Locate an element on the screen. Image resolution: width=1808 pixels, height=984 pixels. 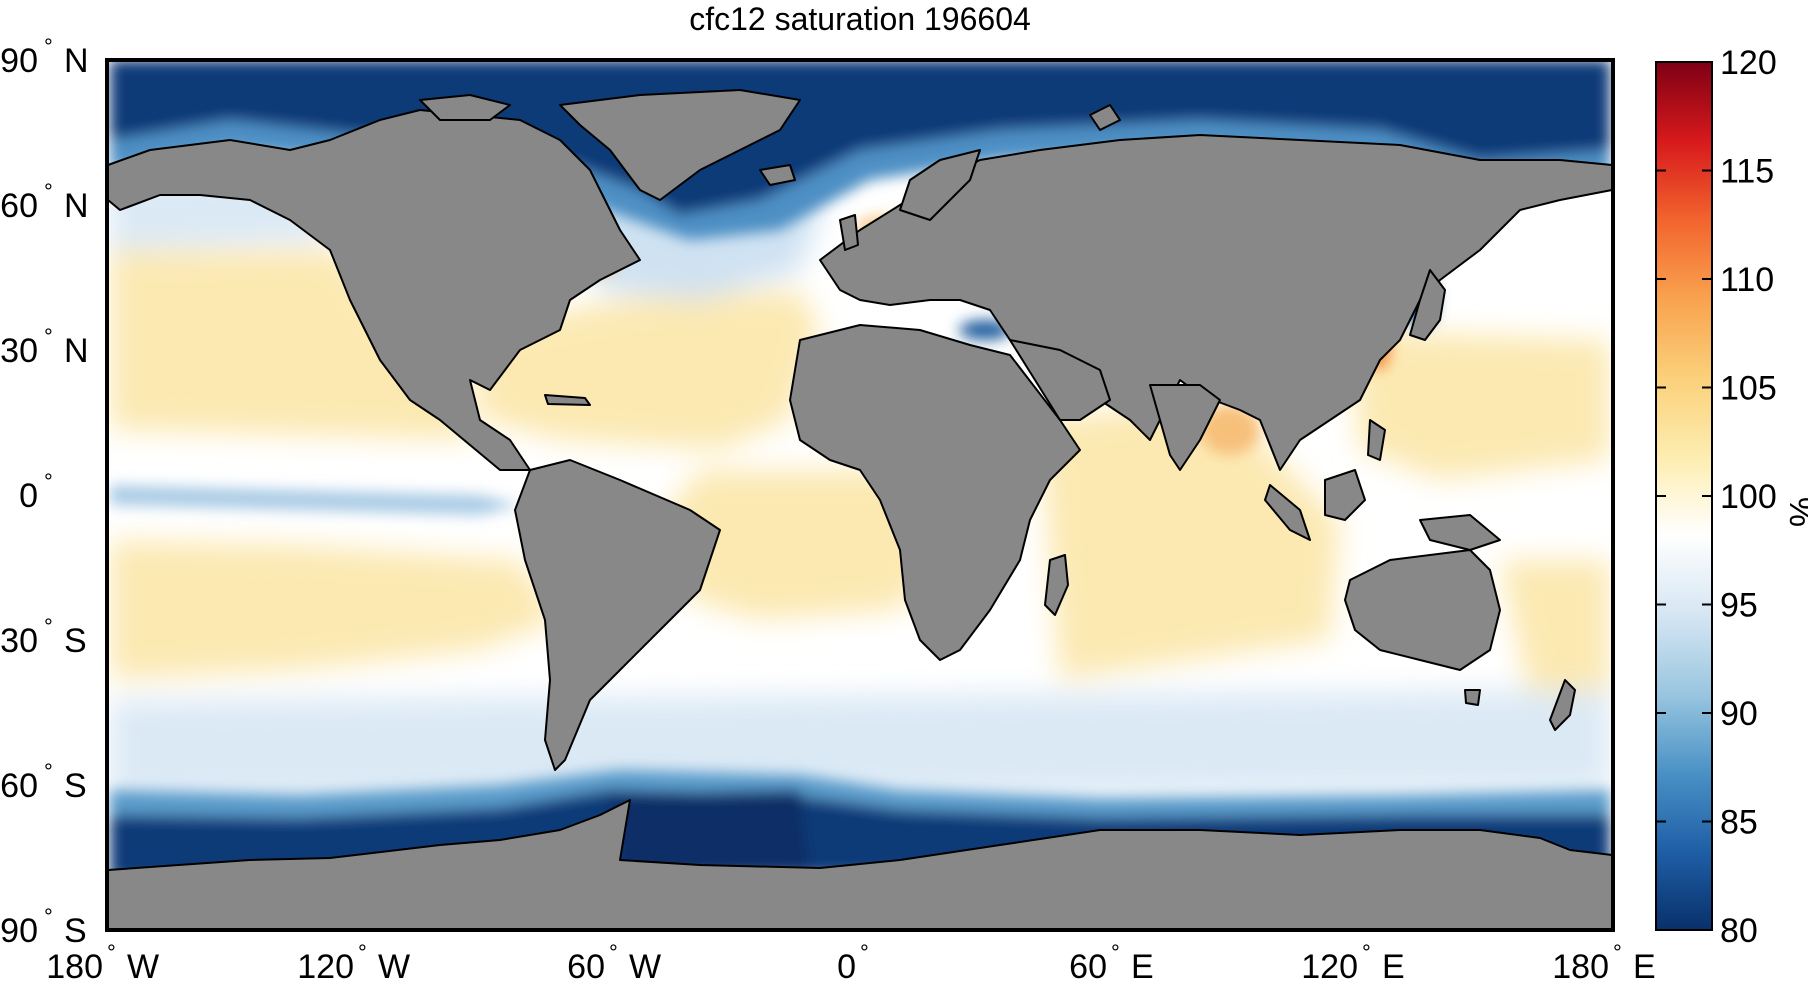
land-south-america is located at coordinates (617, 615).